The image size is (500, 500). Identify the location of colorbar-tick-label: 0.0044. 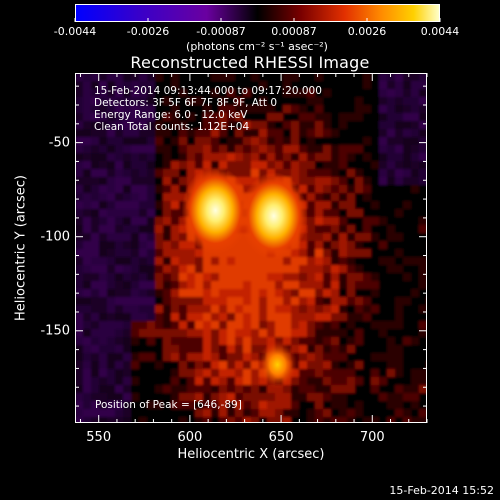
(440, 31).